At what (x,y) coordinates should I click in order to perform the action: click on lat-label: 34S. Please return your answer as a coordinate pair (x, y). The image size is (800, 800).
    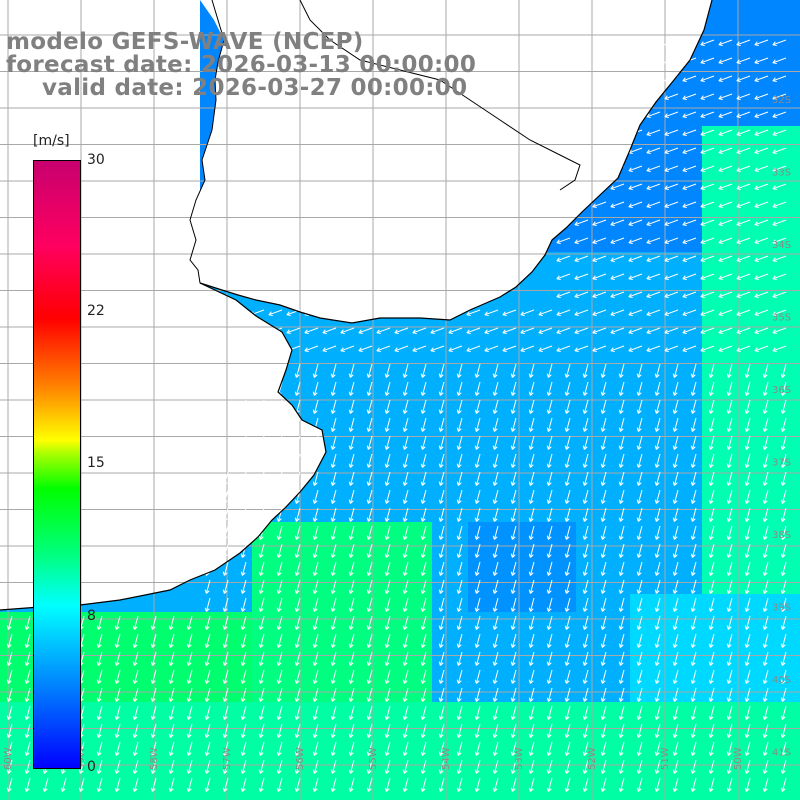
    Looking at the image, I should click on (781, 245).